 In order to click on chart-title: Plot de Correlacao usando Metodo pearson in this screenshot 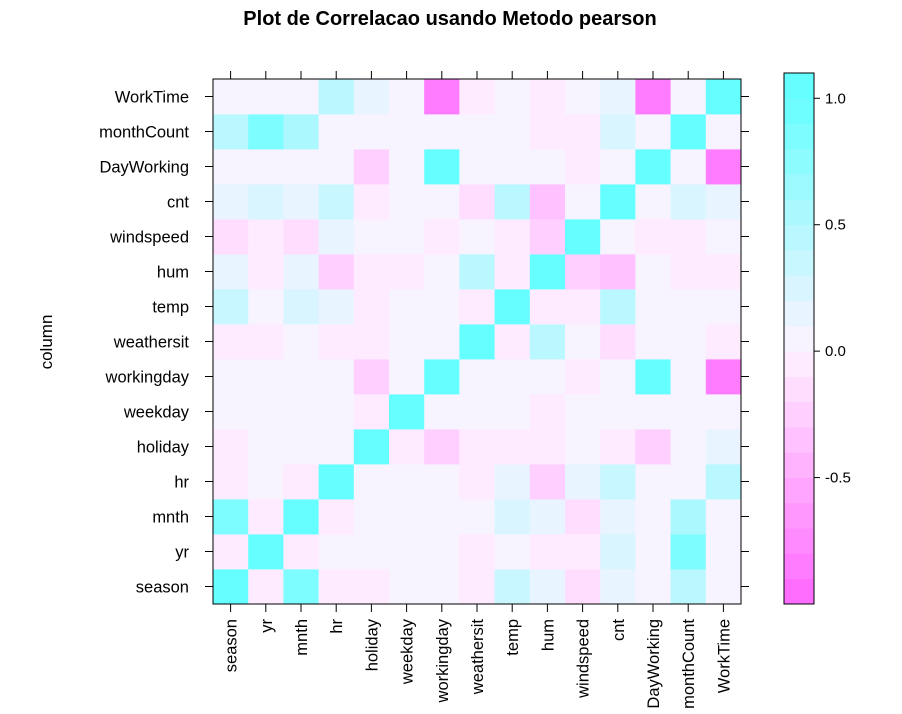, I will do `click(449, 19)`.